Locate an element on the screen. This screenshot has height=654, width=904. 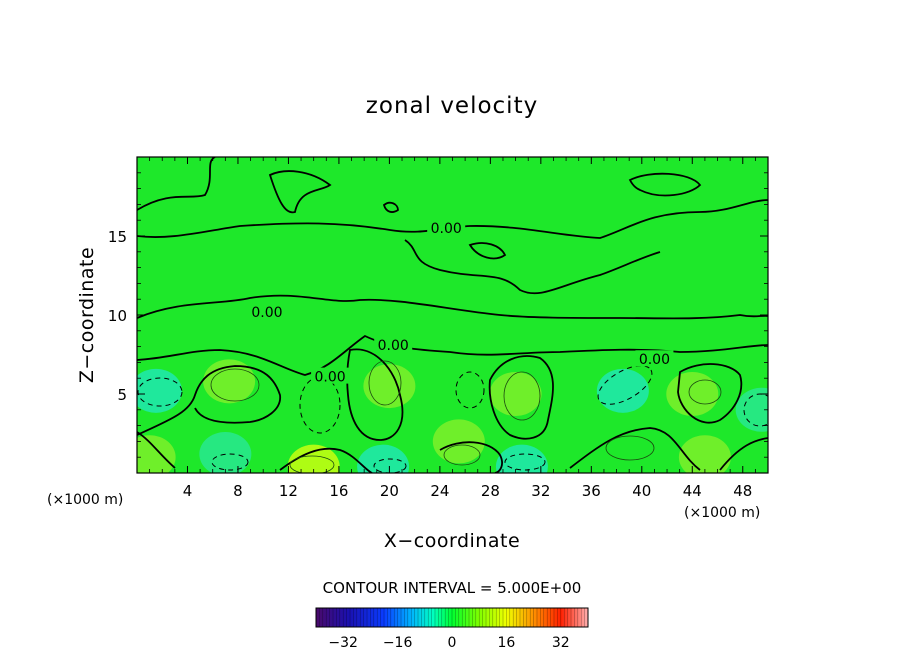
y-tick-label: 15 is located at coordinates (117, 237).